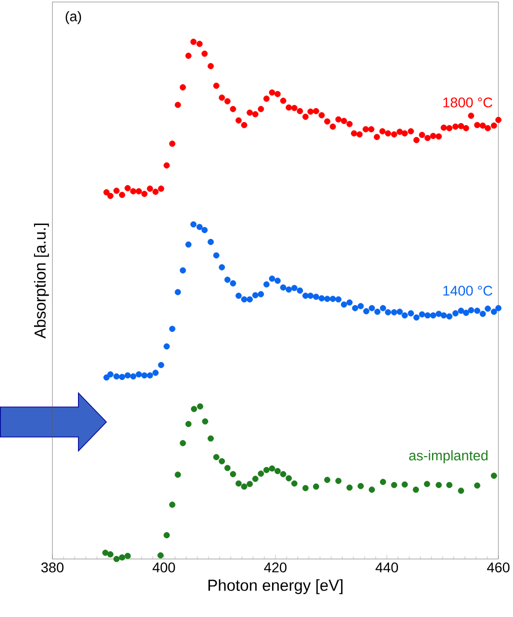 This screenshot has height=617, width=513. I want to click on y-axis-title: Absorption [a.u.], so click(41, 281).